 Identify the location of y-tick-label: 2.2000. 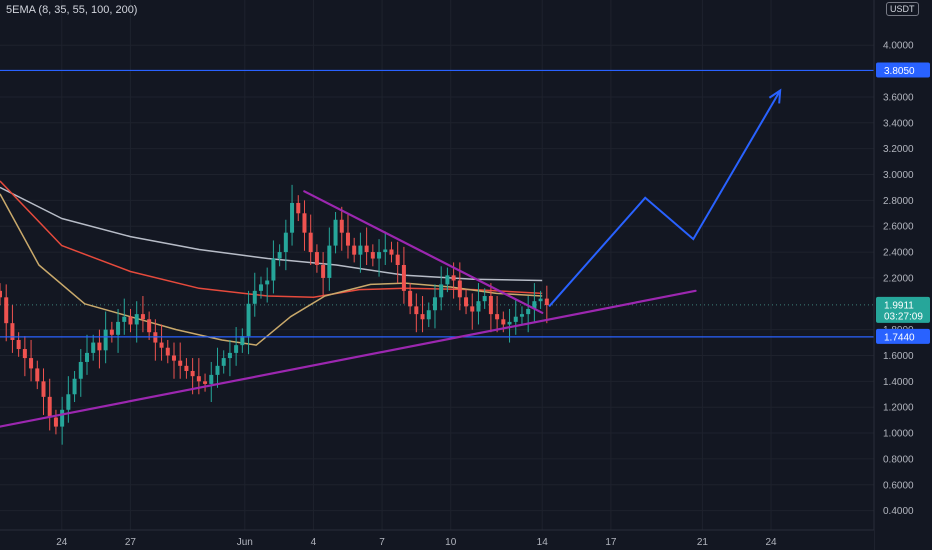
(898, 278).